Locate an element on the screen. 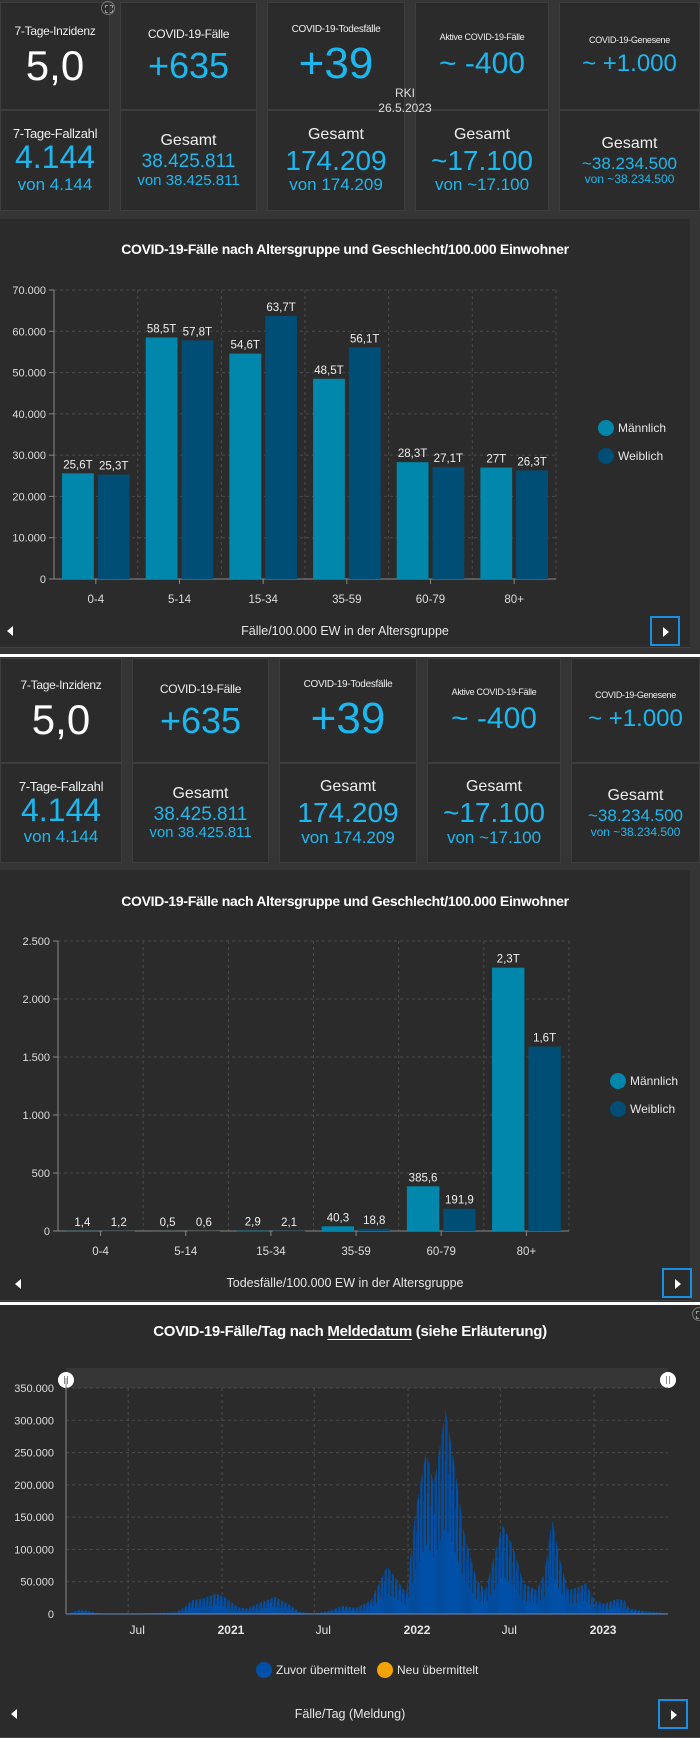 The image size is (700, 1738). next-chart-button is located at coordinates (677, 1283).